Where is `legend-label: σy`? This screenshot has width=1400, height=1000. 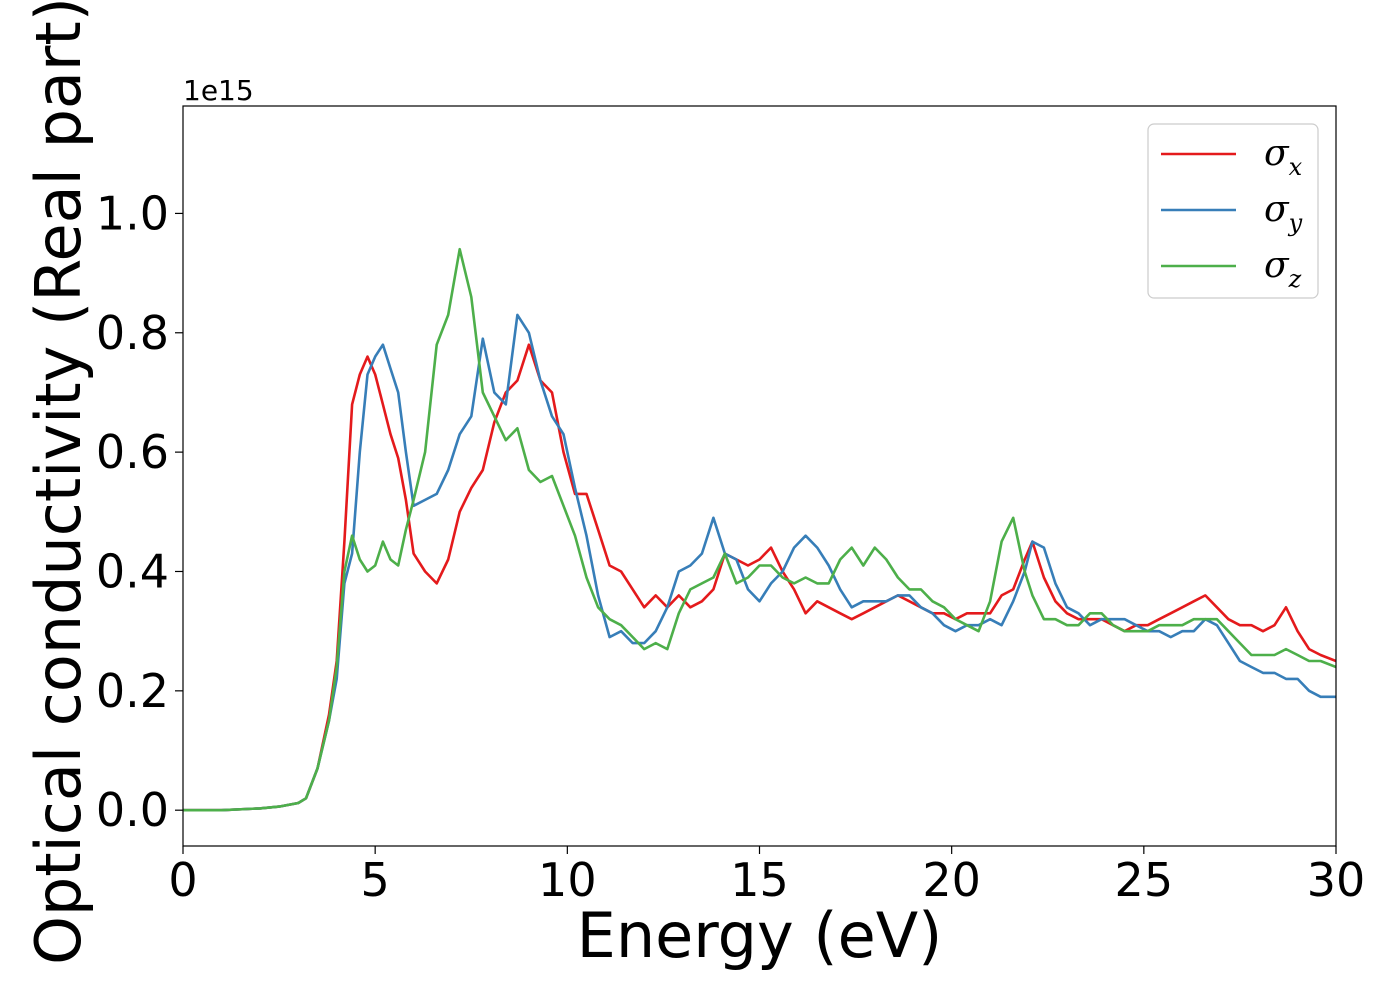
legend-label: σy is located at coordinates (1283, 213).